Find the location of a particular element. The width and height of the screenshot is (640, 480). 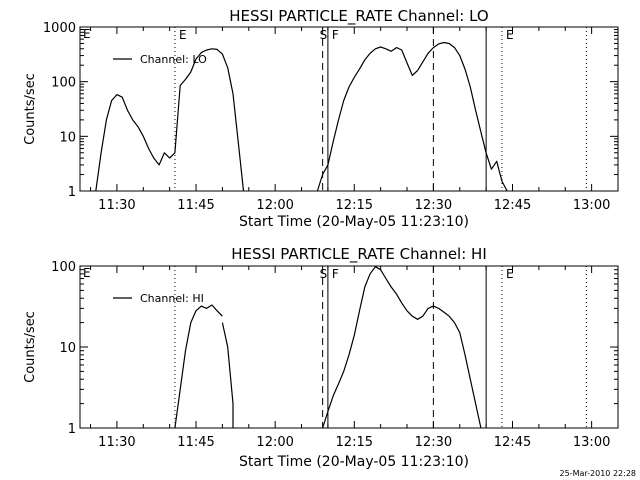

y-tick-label: 1000 is located at coordinates (59, 28).